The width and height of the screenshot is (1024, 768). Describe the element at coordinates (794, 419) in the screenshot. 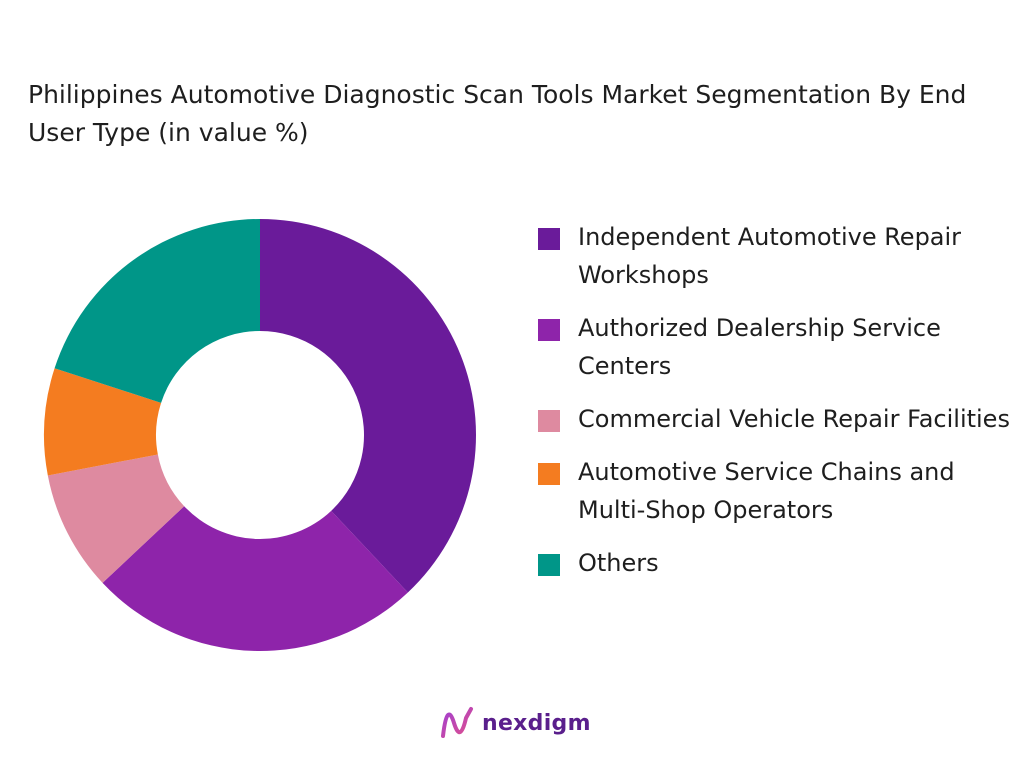

I see `legend-label: Commercial Vehicle Repair Facilities` at that location.